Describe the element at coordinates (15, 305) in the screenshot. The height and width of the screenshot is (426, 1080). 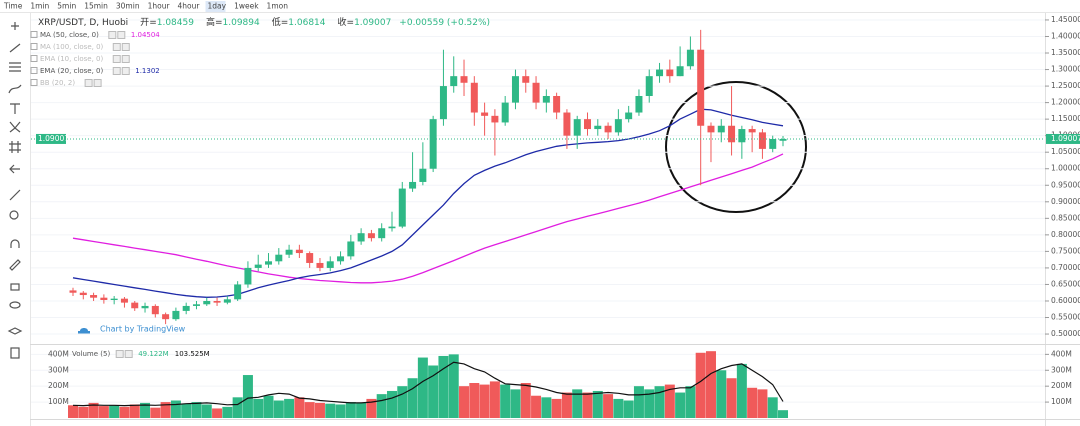
I see `eye-icon` at that location.